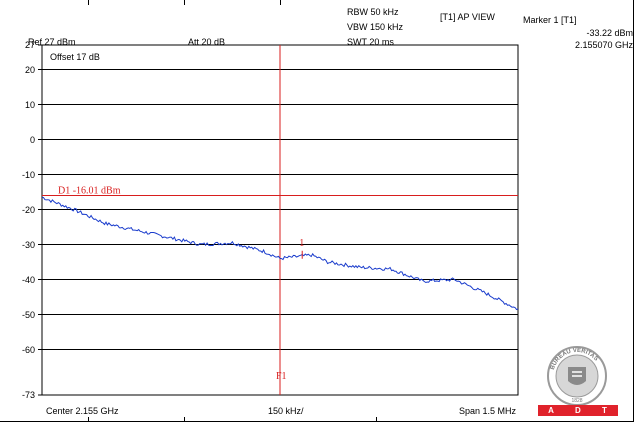 This screenshot has height=423, width=635. I want to click on y-tick-label: -73, so click(28, 395).